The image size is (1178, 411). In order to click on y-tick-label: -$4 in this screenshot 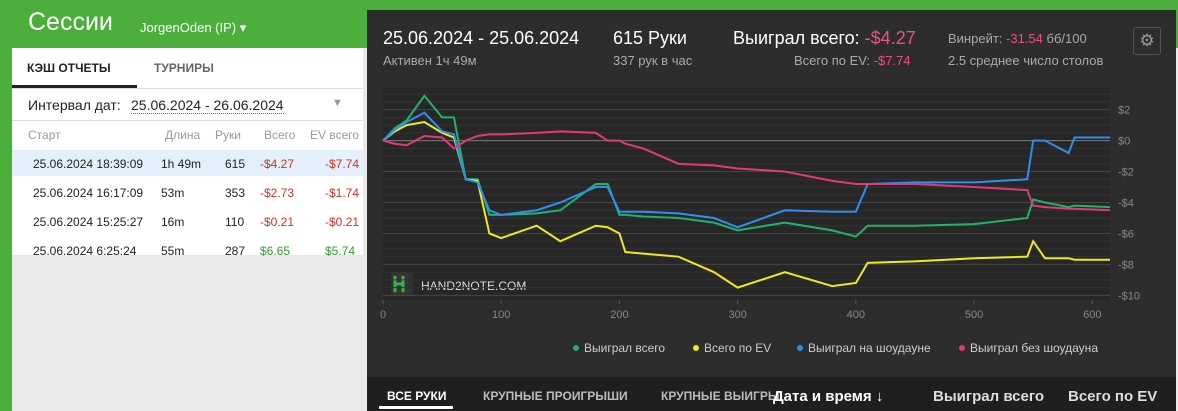, I will do `click(1126, 204)`.